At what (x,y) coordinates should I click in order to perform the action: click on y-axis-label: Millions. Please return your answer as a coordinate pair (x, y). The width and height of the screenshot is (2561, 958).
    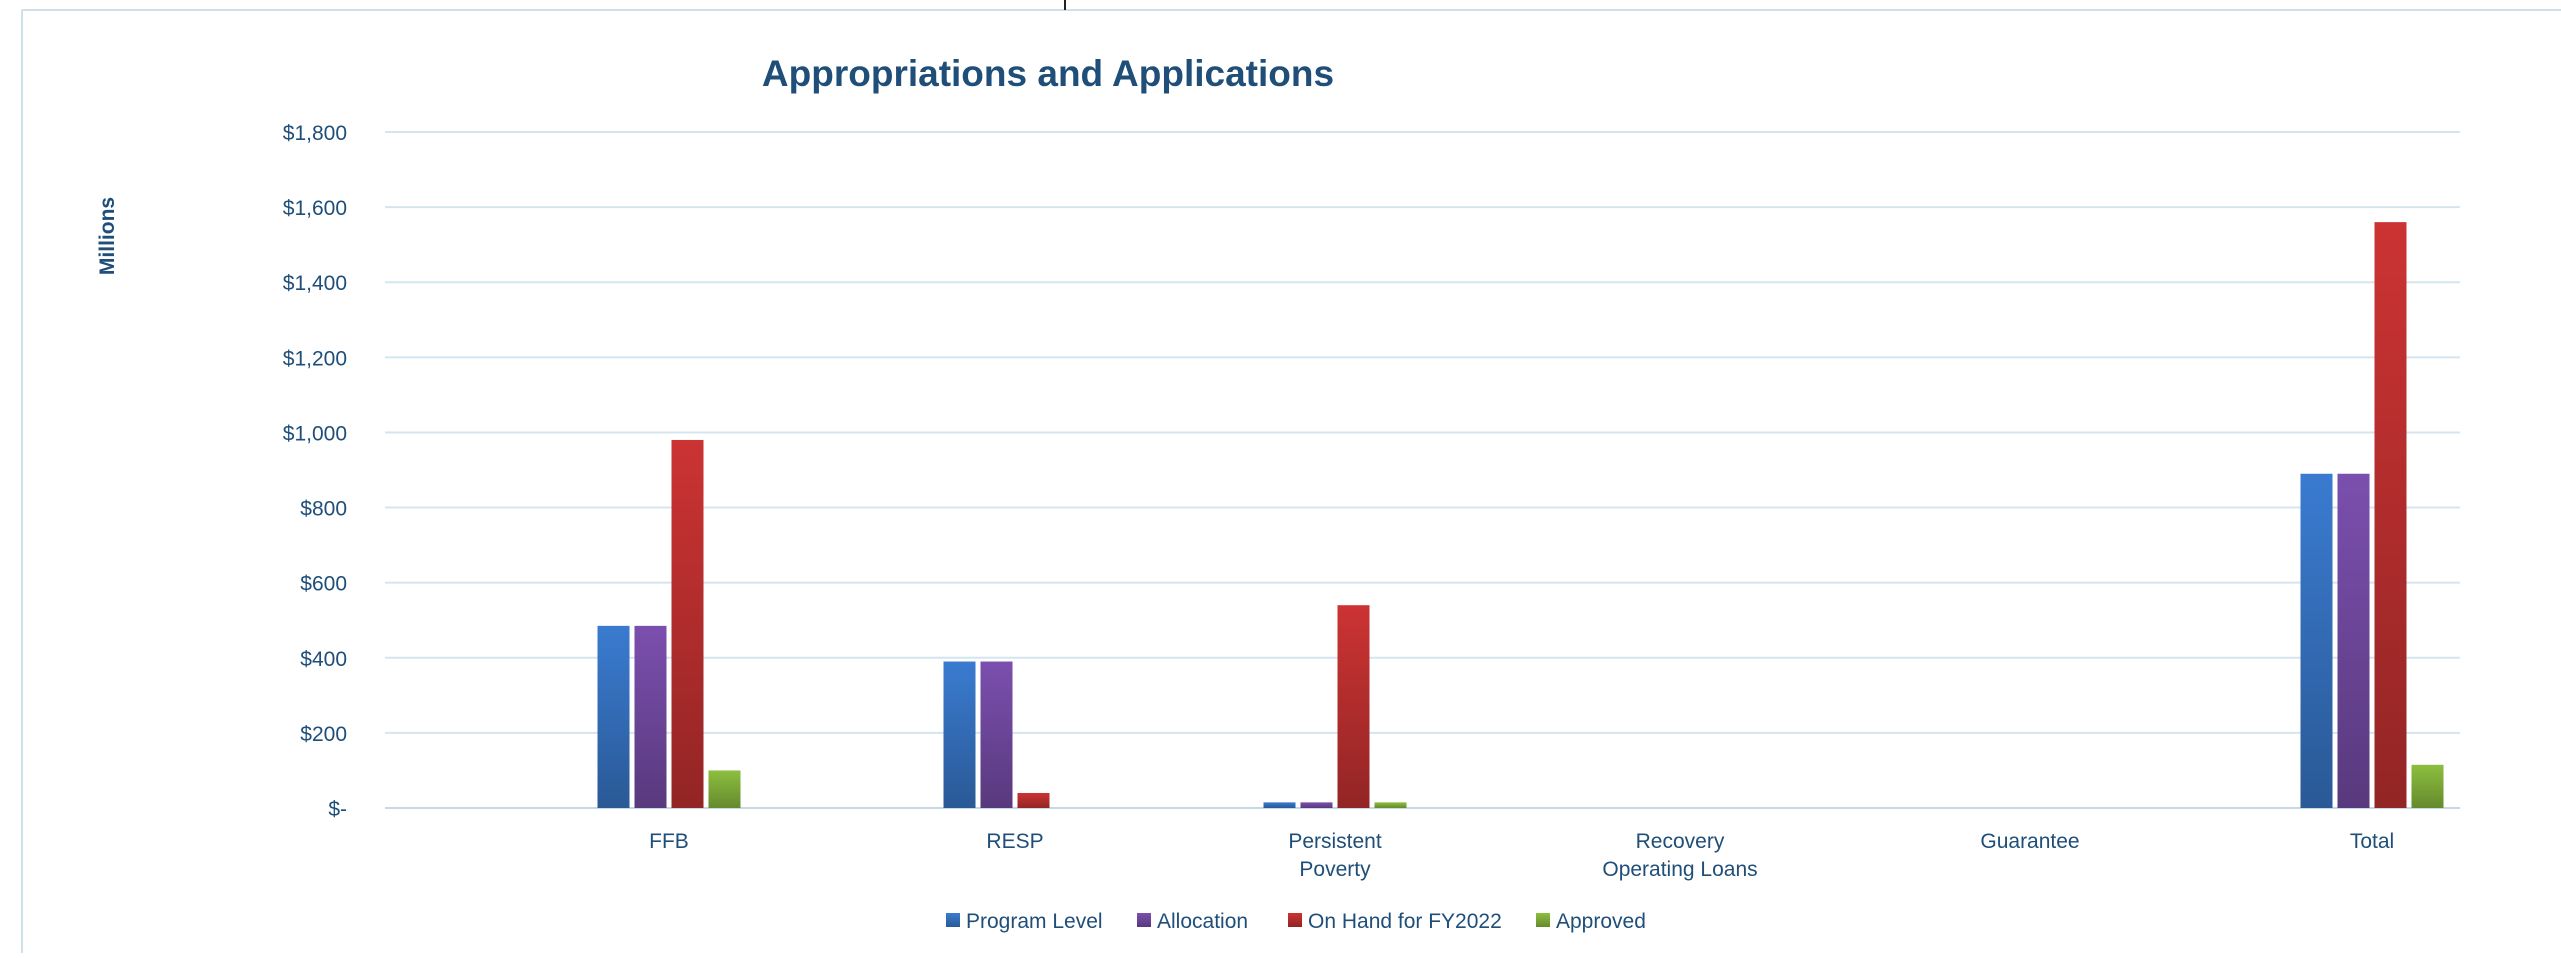
    Looking at the image, I should click on (107, 236).